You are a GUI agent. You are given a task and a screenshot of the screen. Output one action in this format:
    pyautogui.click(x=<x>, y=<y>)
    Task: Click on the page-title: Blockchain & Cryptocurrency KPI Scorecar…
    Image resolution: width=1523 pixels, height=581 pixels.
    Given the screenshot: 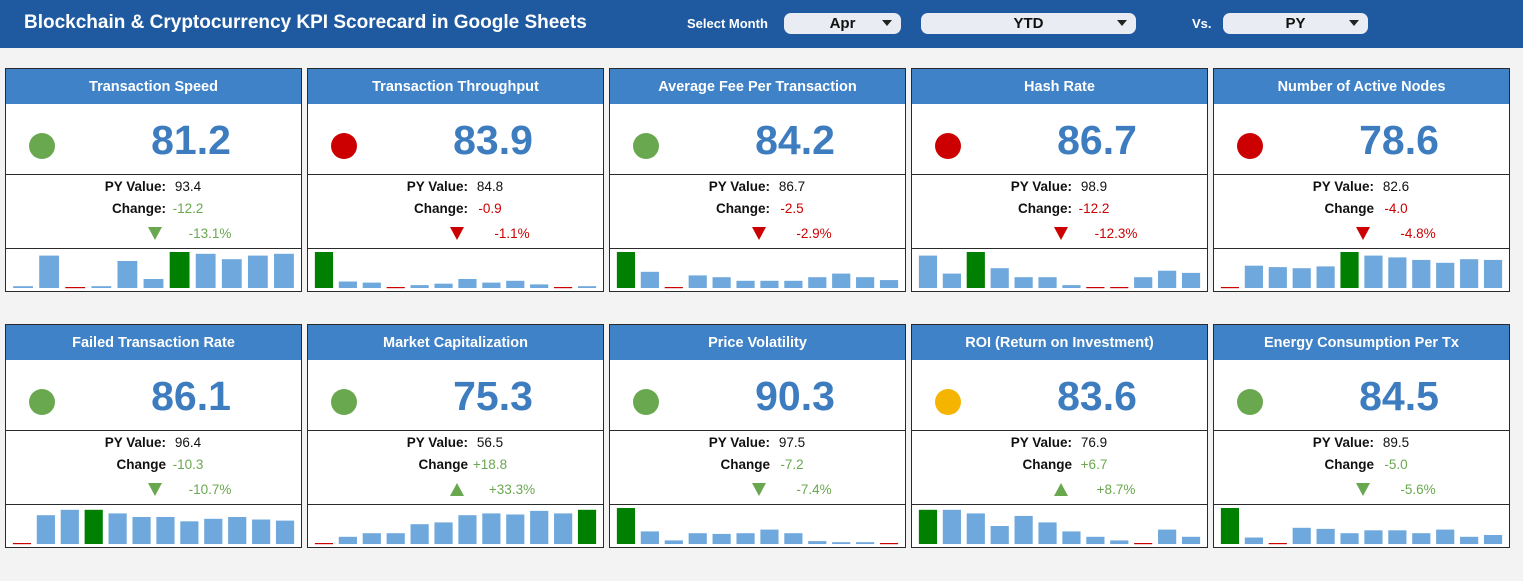 What is the action you would take?
    pyautogui.click(x=305, y=22)
    